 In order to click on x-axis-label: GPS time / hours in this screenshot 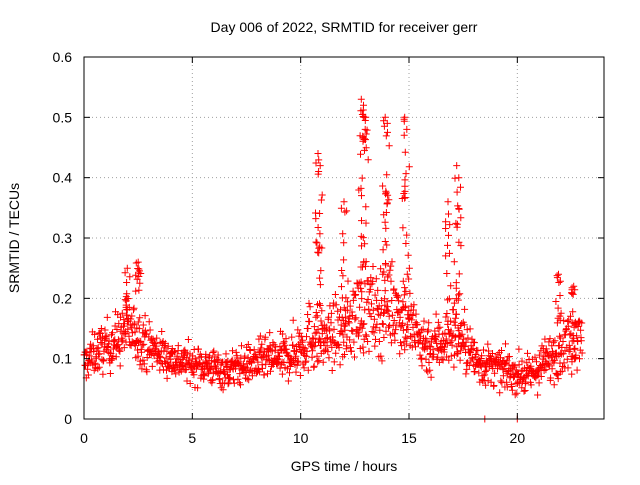, I will do `click(344, 466)`.